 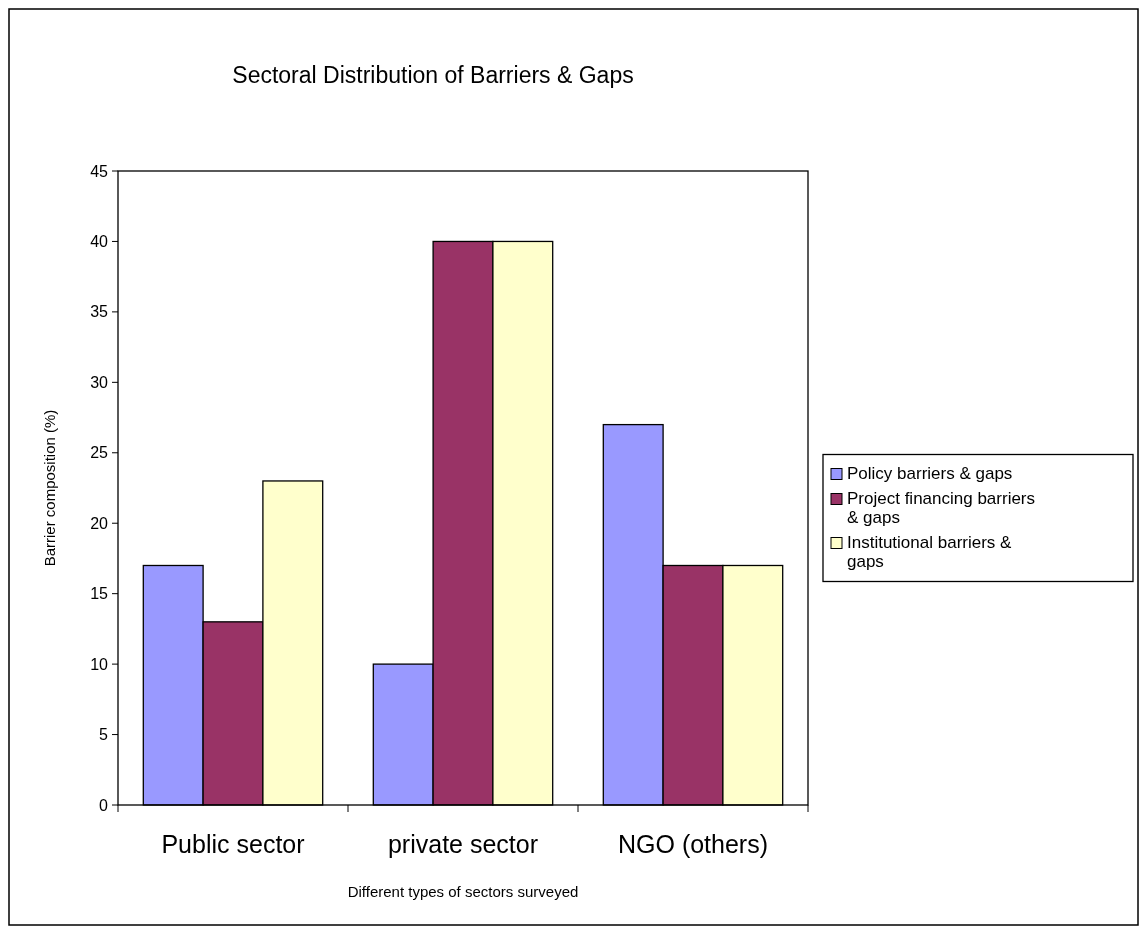 What do you see at coordinates (99, 594) in the screenshot?
I see `y-tick-label: 15` at bounding box center [99, 594].